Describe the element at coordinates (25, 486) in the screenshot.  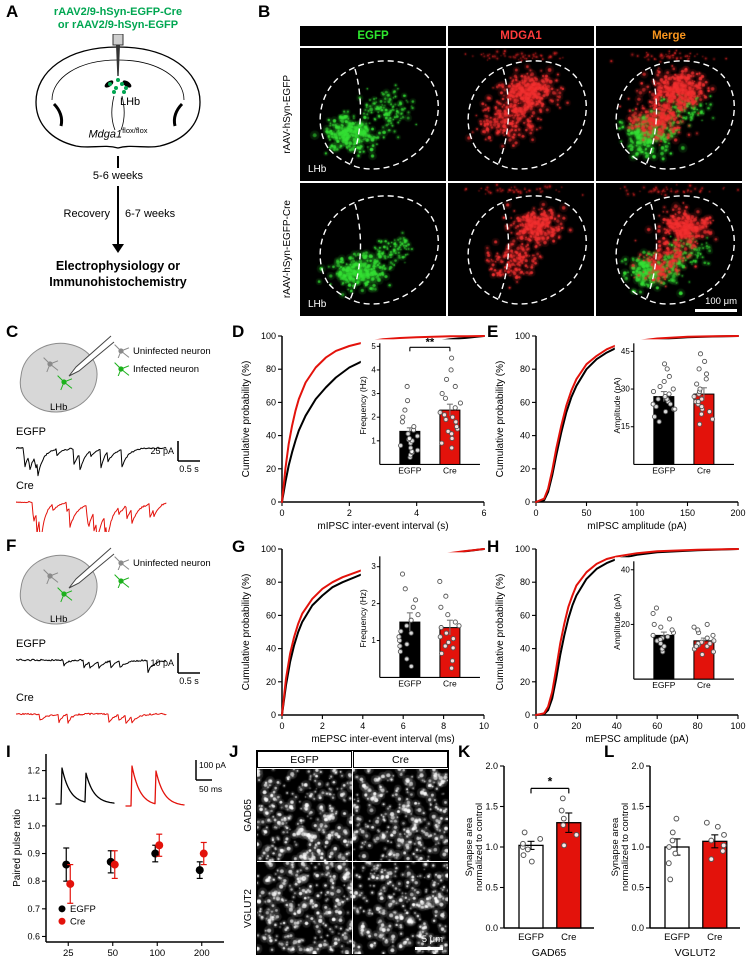
I see `trace-label-cre-c: Cre` at that location.